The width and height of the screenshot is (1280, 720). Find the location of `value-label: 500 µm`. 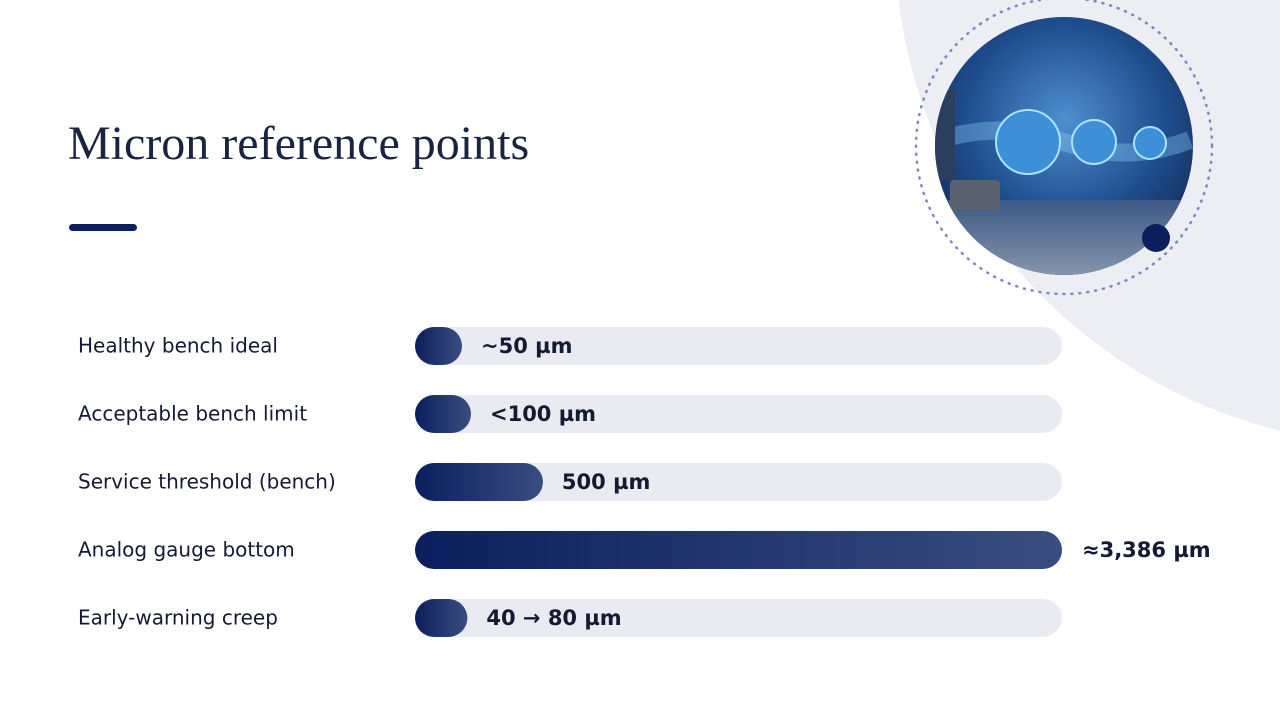

value-label: 500 µm is located at coordinates (606, 482).